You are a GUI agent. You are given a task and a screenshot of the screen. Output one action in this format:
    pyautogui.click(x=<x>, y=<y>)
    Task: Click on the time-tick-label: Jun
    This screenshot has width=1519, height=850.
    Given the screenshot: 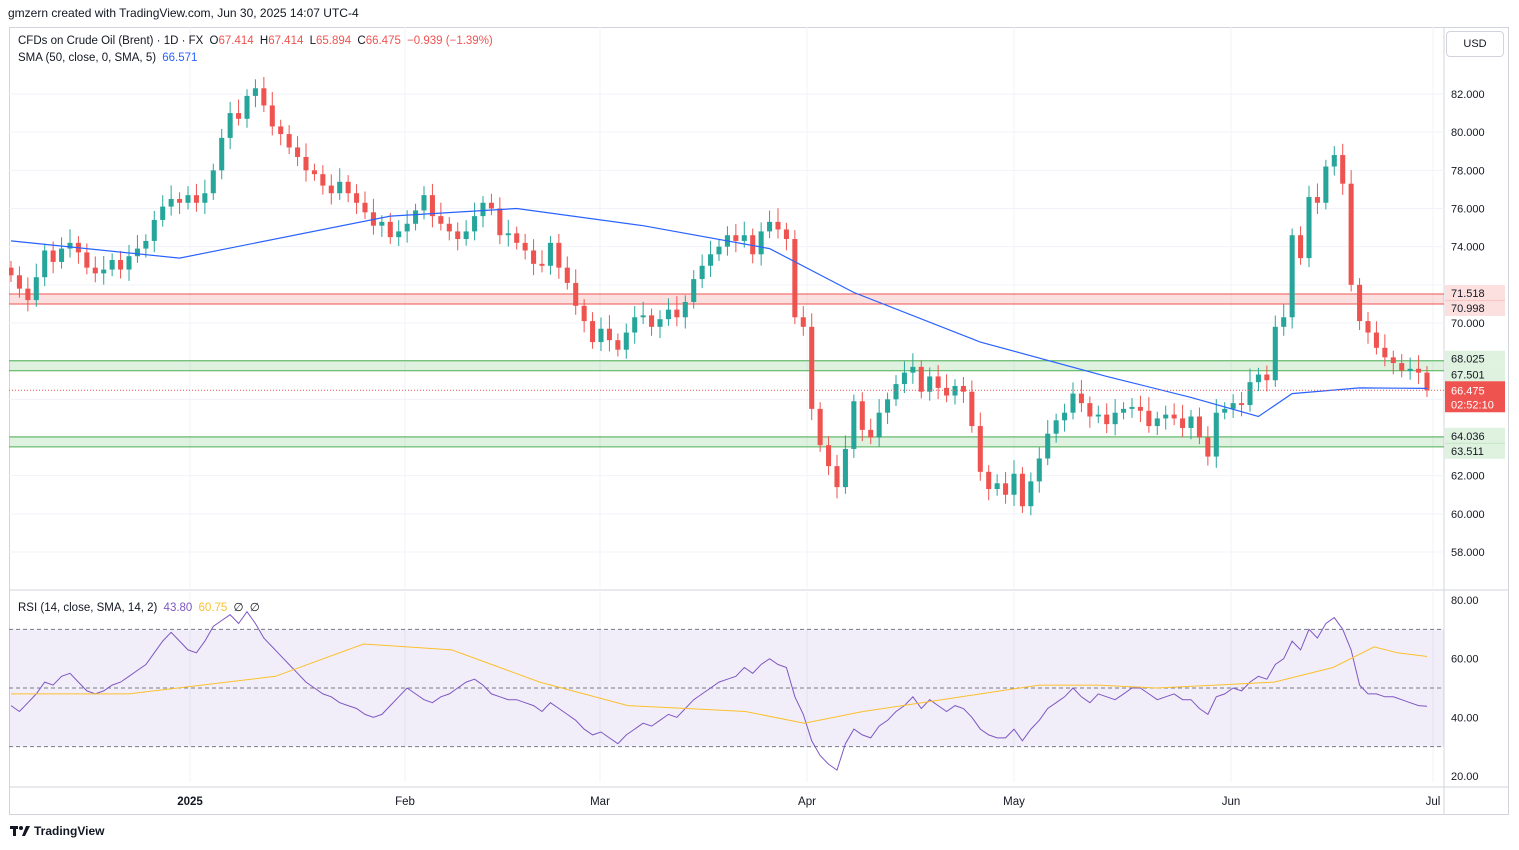 What is the action you would take?
    pyautogui.click(x=1231, y=802)
    